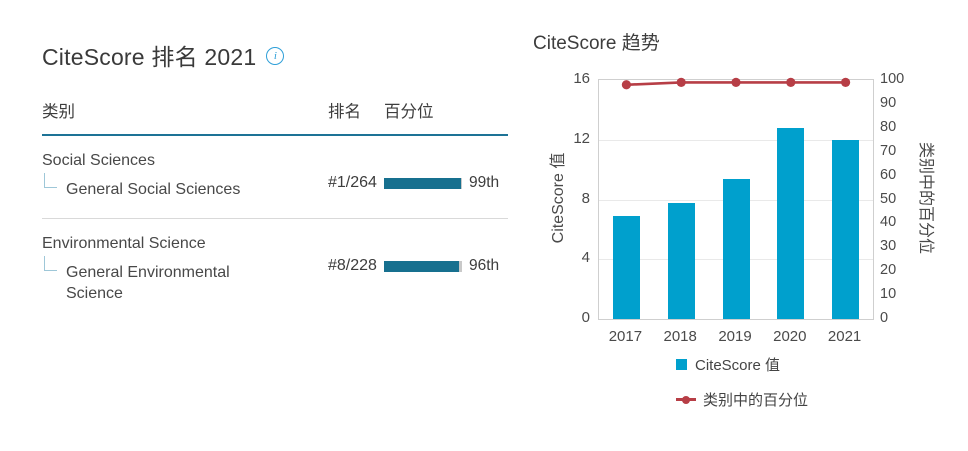 The width and height of the screenshot is (968, 451). I want to click on right-tick-label: 70, so click(888, 150).